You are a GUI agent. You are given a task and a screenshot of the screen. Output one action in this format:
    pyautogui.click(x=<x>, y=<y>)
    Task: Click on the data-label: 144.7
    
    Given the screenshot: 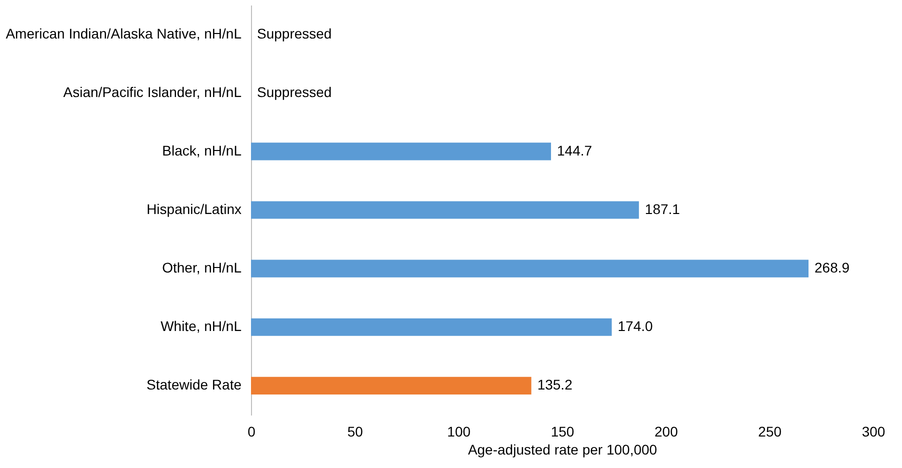 What is the action you would take?
    pyautogui.click(x=574, y=150)
    